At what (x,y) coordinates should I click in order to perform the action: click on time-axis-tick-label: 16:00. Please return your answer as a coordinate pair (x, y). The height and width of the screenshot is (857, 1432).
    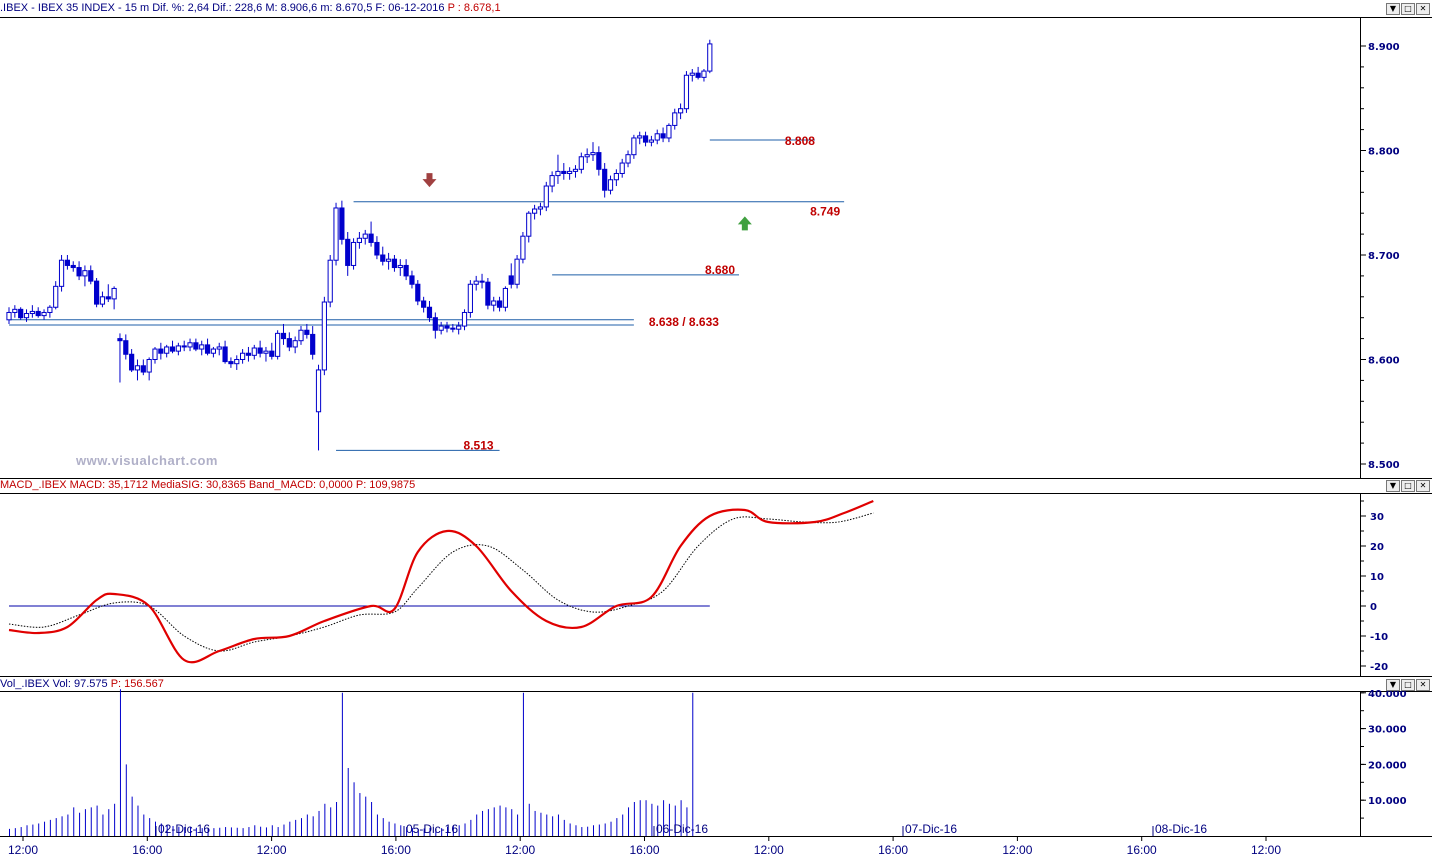
    Looking at the image, I should click on (644, 850).